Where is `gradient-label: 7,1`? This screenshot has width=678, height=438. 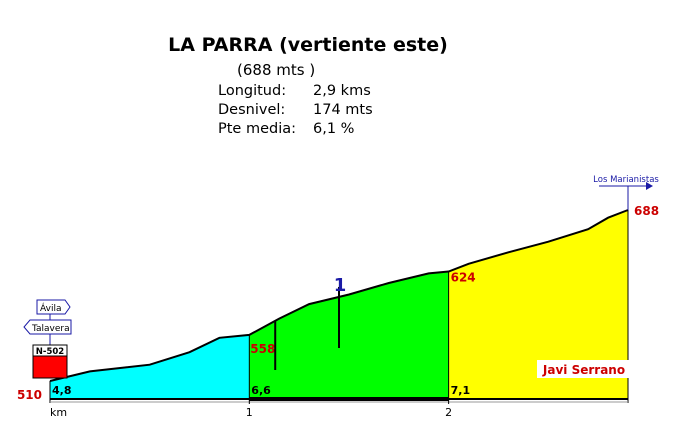
gradient-label: 7,1 is located at coordinates (461, 390).